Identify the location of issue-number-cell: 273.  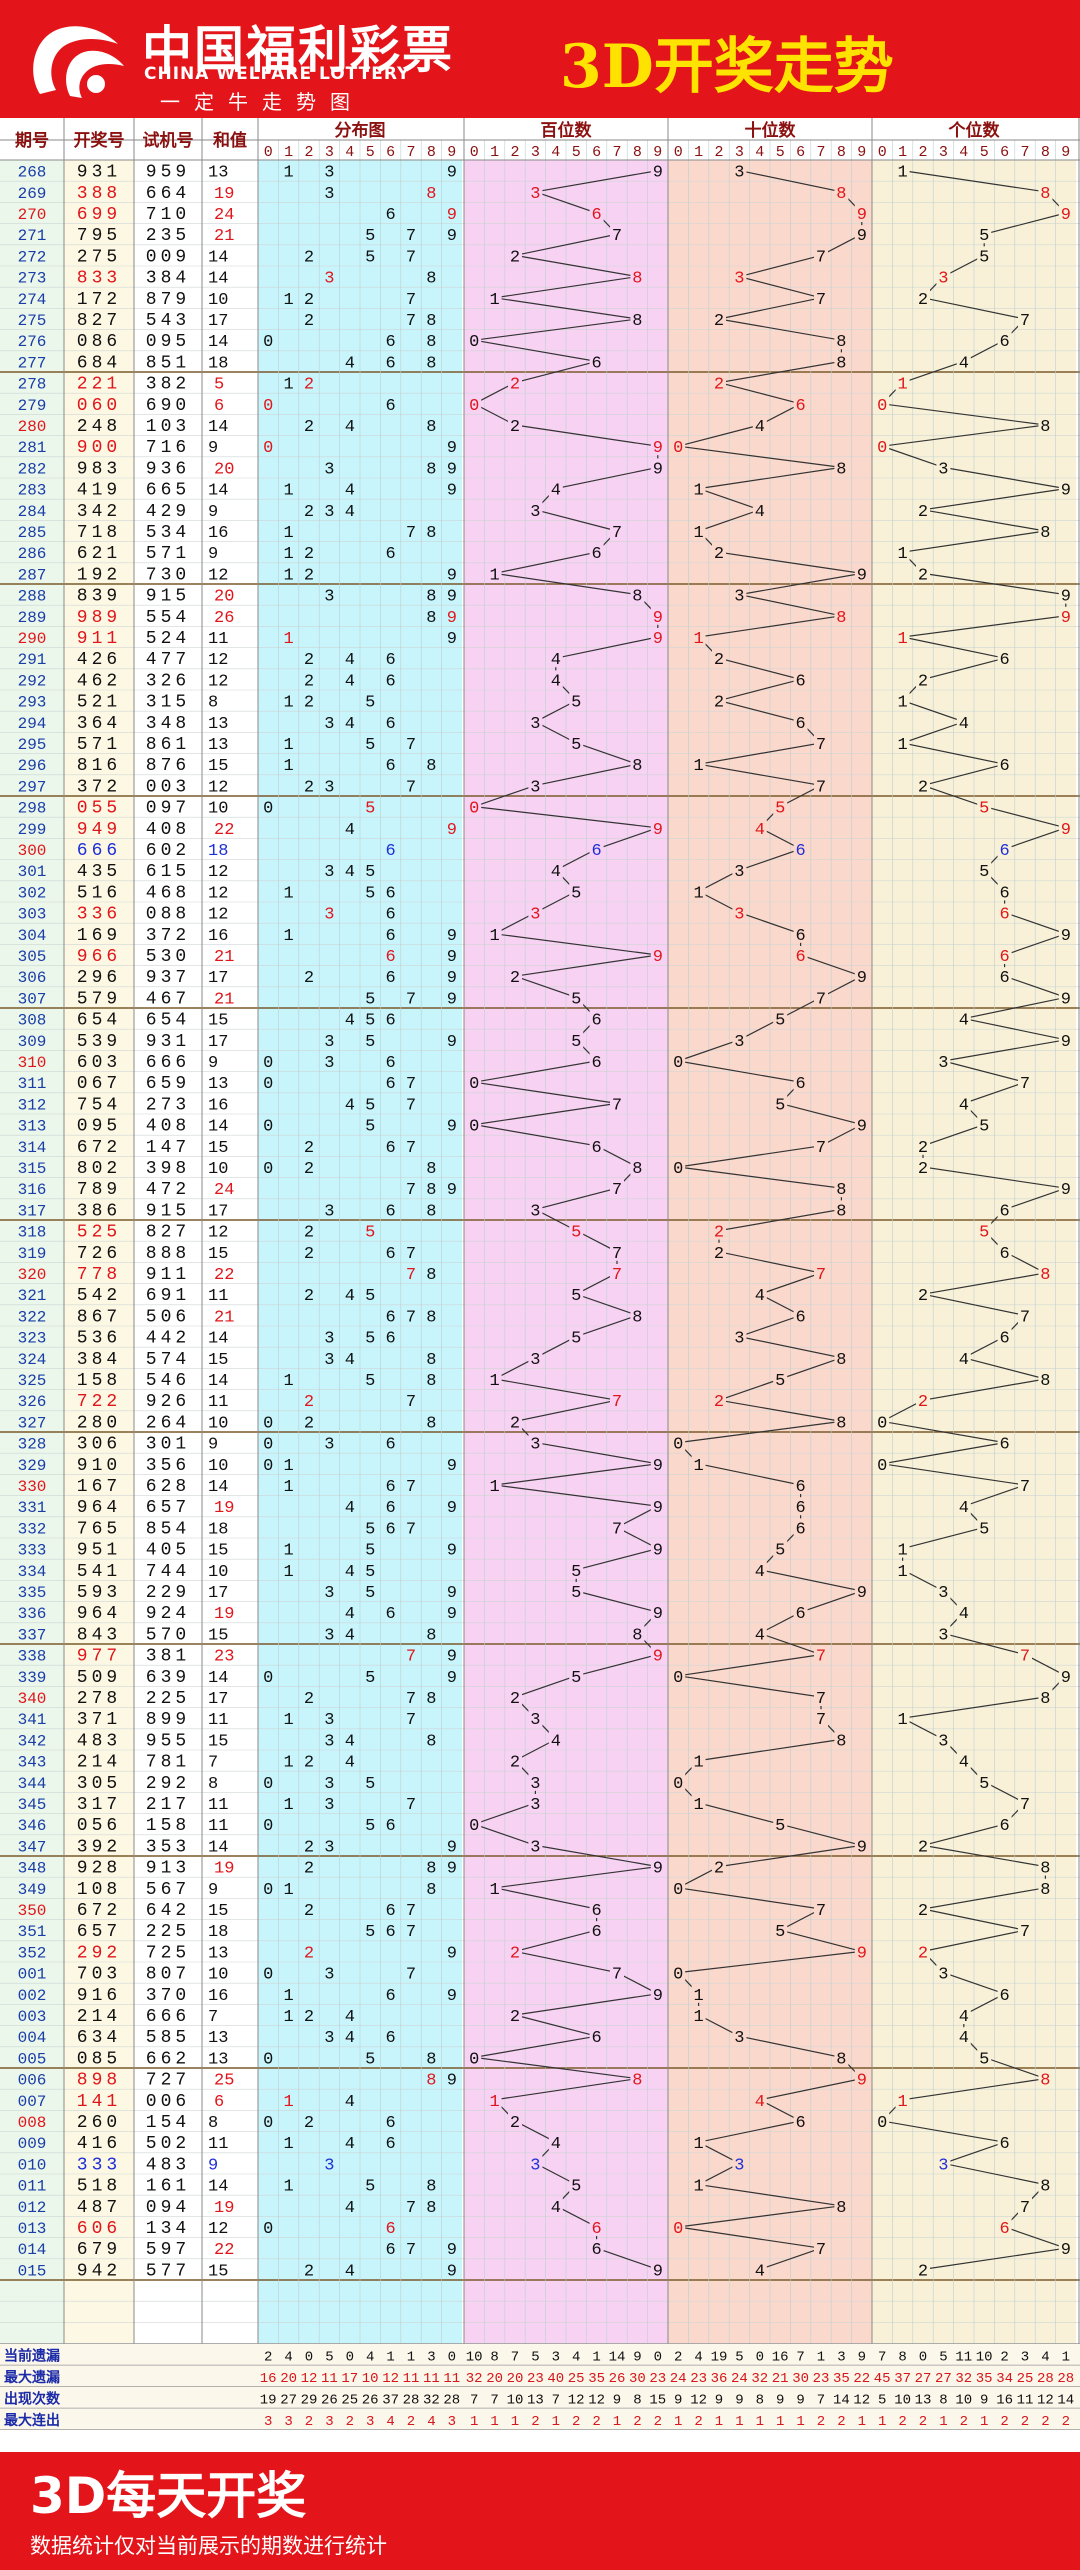
(32, 279).